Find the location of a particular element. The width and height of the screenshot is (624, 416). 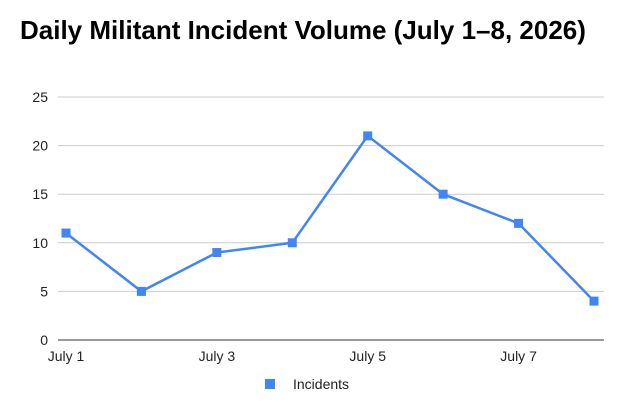

legend-label: Incidents is located at coordinates (321, 384).